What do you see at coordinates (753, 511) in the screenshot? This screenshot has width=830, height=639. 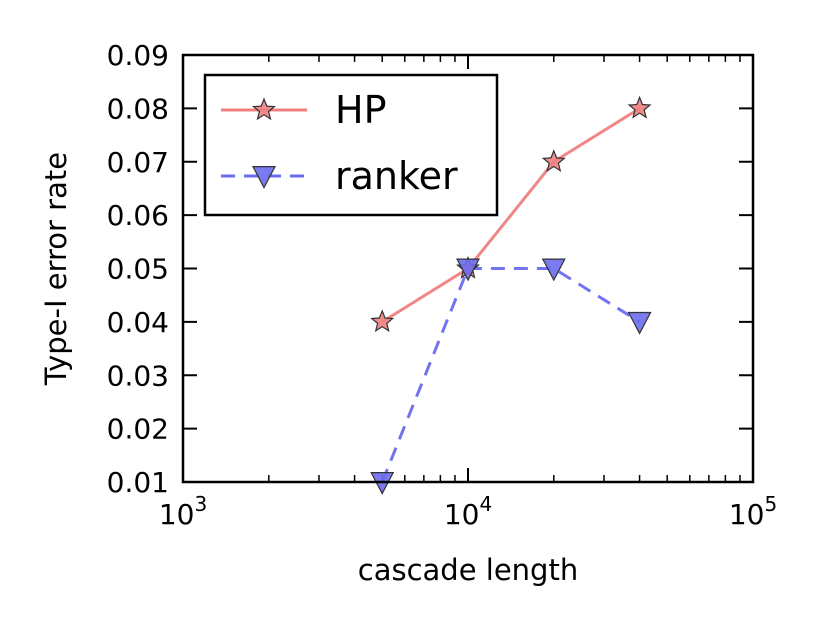 I see `x-tick-label: 10⁵` at bounding box center [753, 511].